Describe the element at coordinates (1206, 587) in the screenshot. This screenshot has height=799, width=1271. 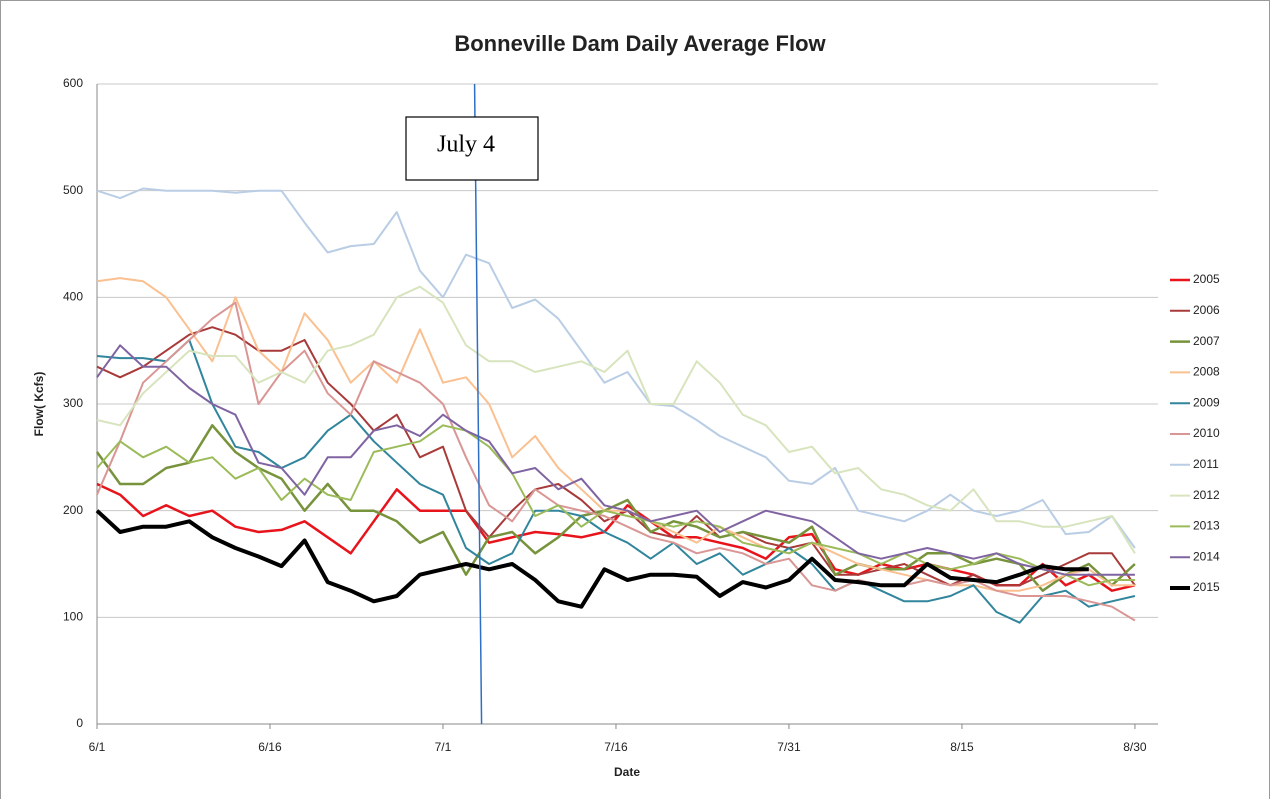
I see `legend-label: 2015` at that location.